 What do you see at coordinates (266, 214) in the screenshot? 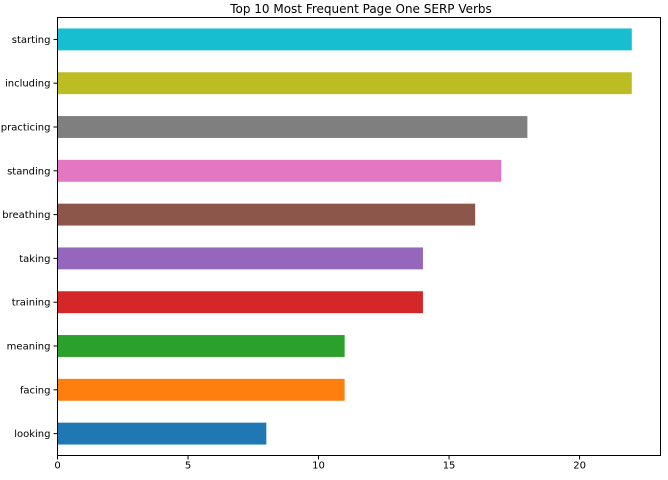
I see `bar-breathing` at bounding box center [266, 214].